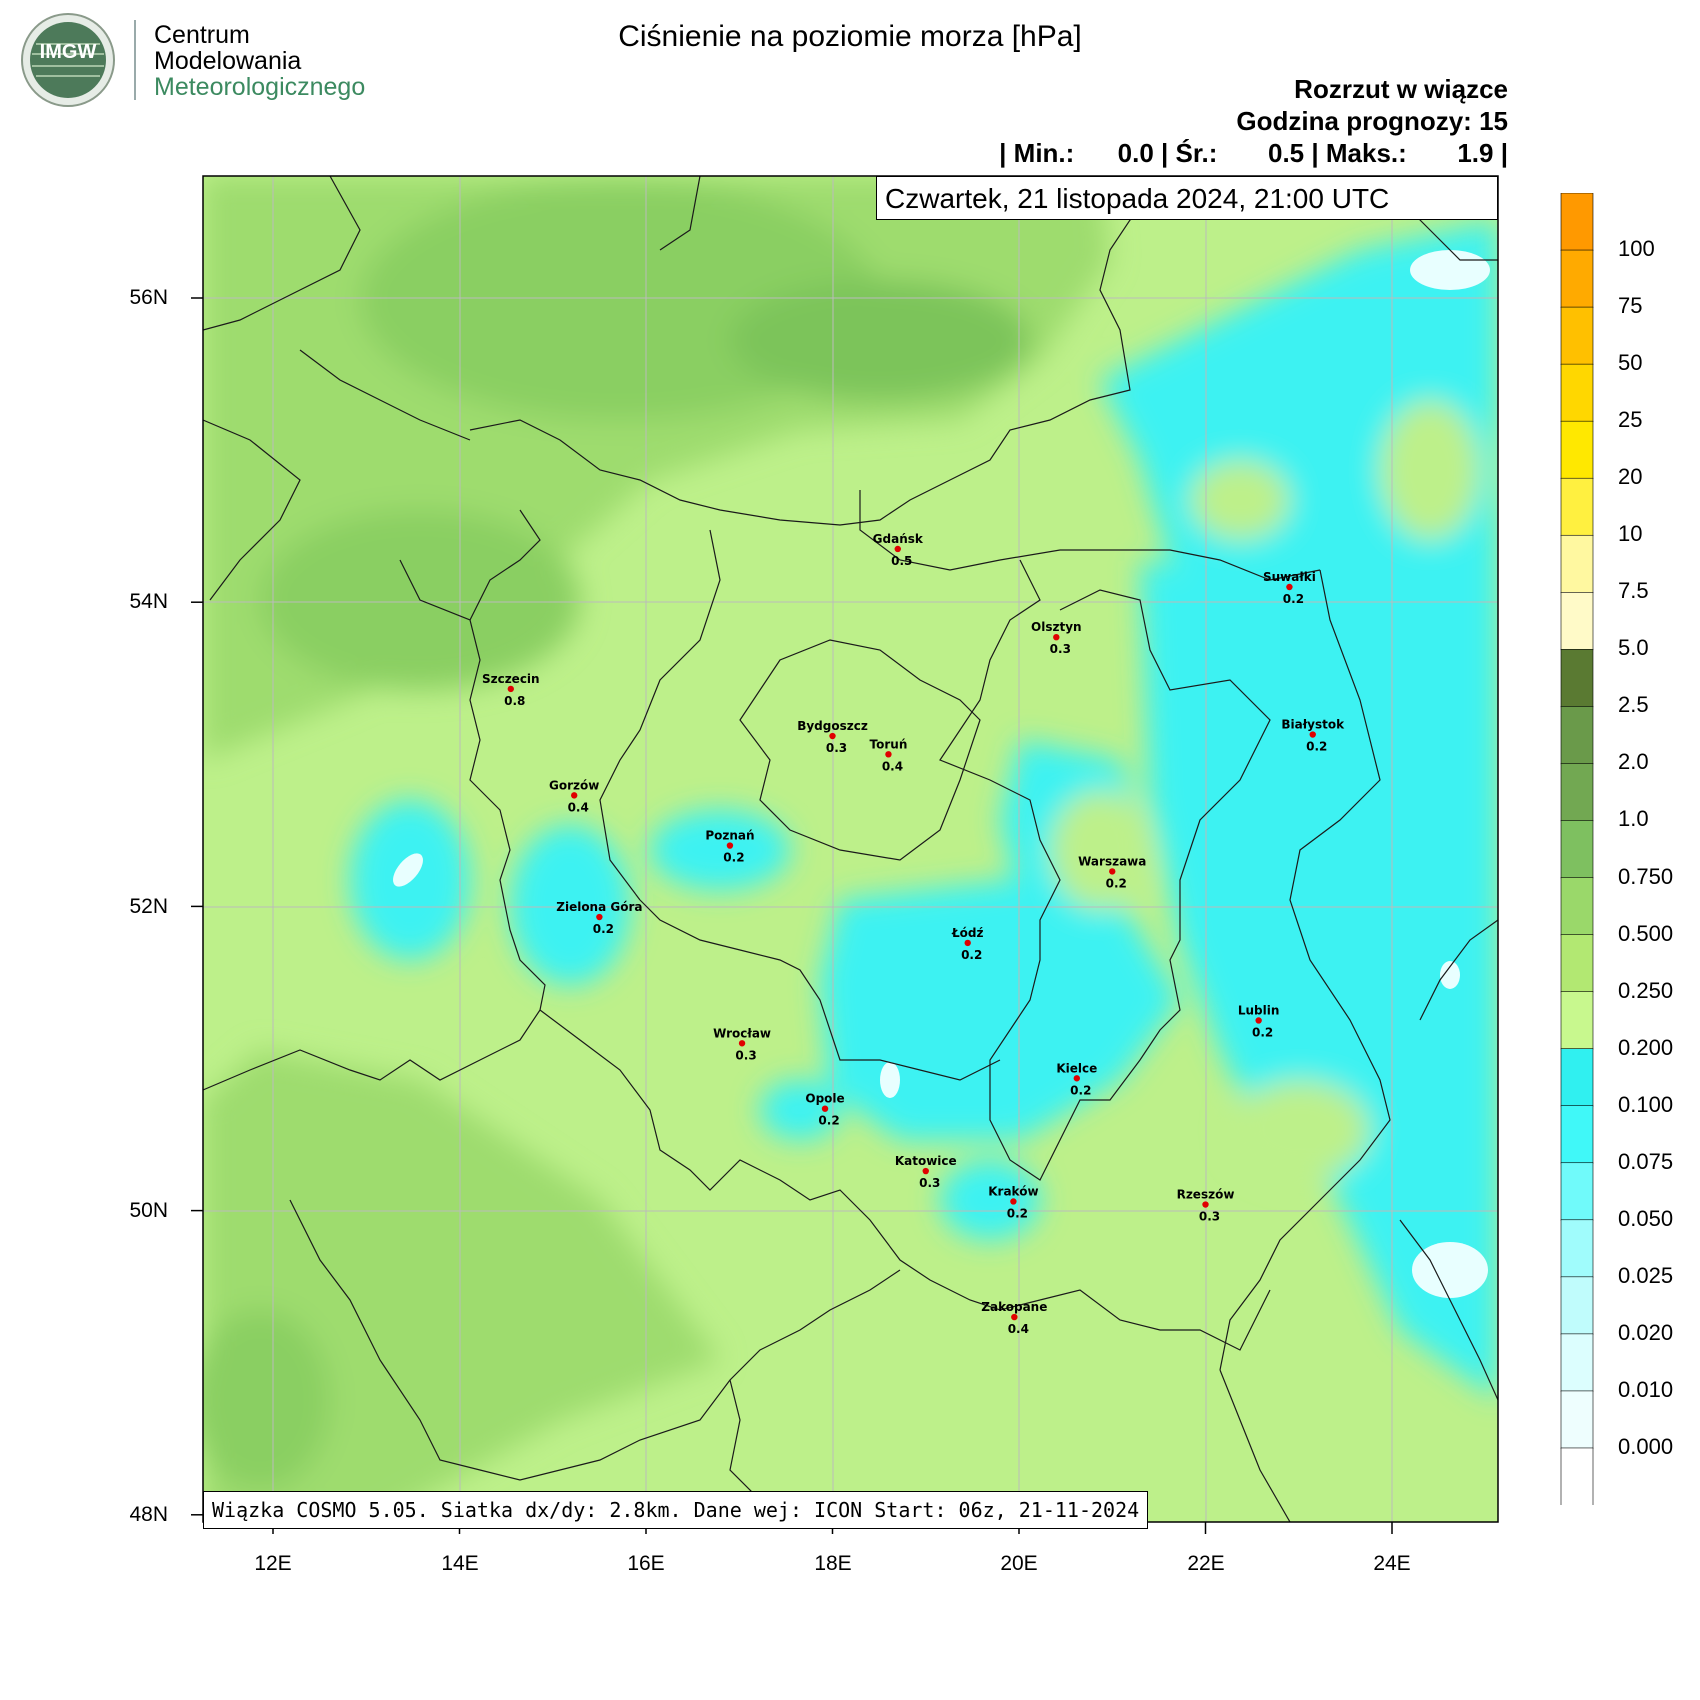 Image resolution: width=1700 pixels, height=1700 pixels. I want to click on logo-line3: Meteorologicznego, so click(260, 87).